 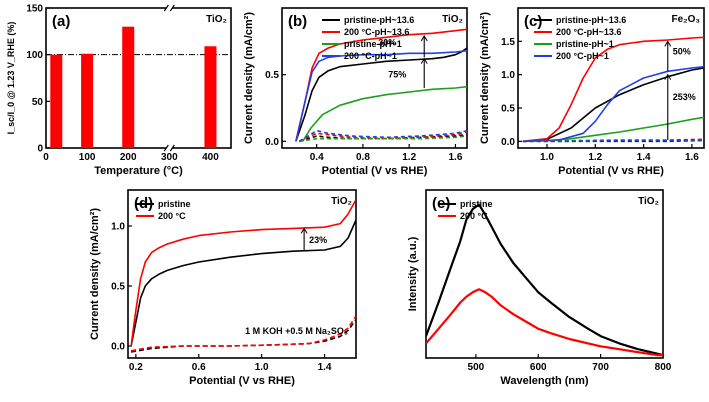 I want to click on annotation: 75%, so click(x=397, y=74).